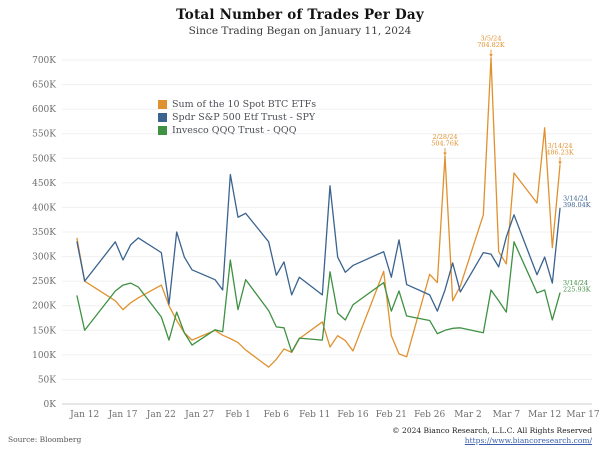  What do you see at coordinates (45, 439) in the screenshot?
I see `source-note: Source: Bloomberg` at bounding box center [45, 439].